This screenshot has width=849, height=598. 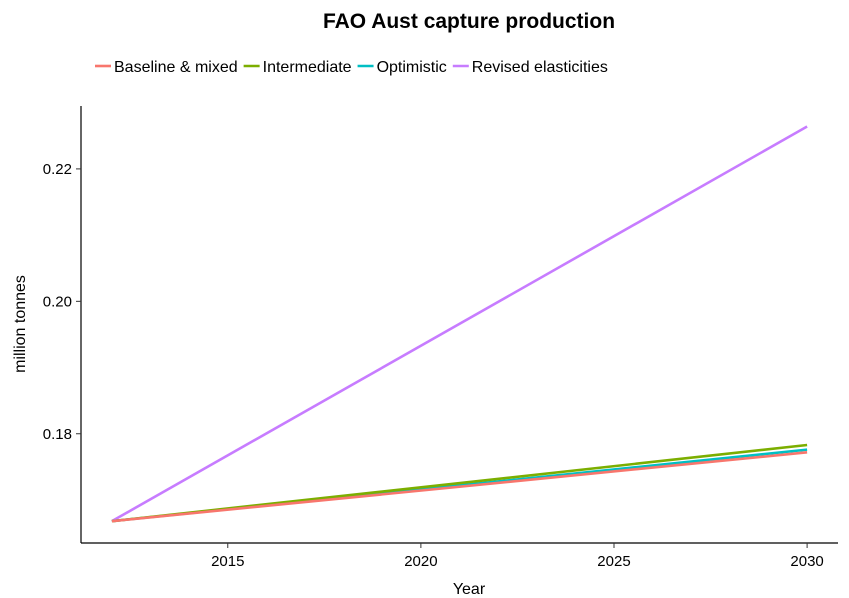 What do you see at coordinates (459, 486) in the screenshot?
I see `series-line-baseline-mixed` at bounding box center [459, 486].